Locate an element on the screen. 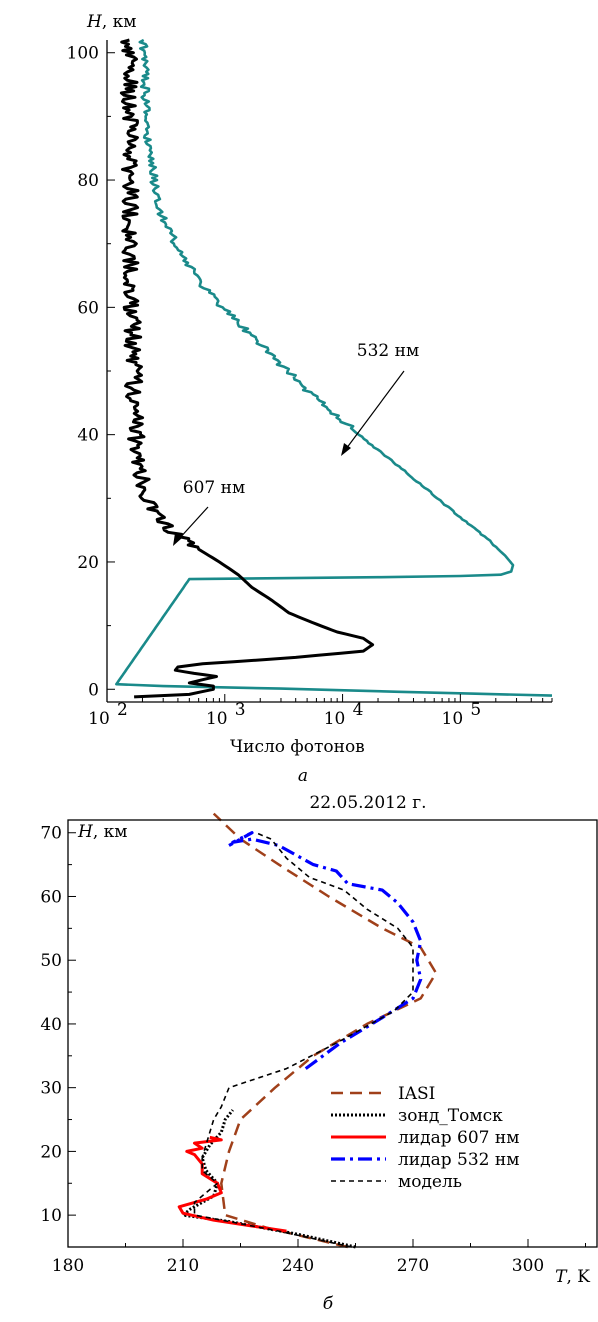 This screenshot has width=598, height=1322. legend-label-модель: модель is located at coordinates (430, 1182).